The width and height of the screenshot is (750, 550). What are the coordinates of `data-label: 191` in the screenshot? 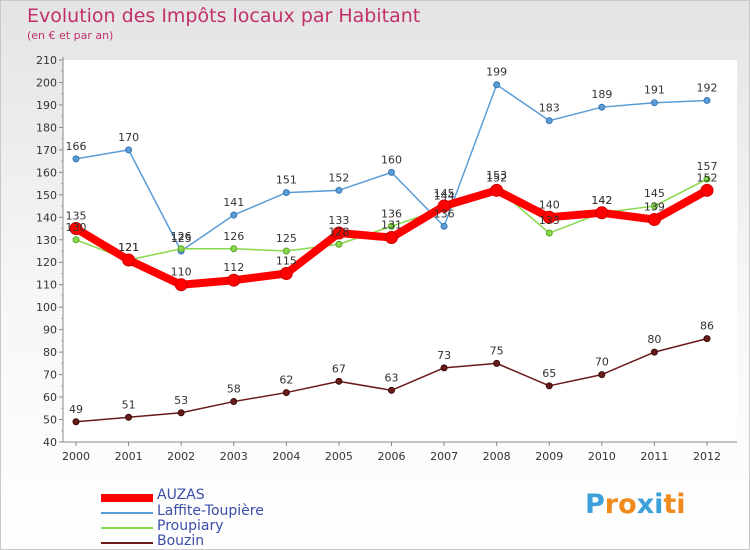 It's located at (654, 90).